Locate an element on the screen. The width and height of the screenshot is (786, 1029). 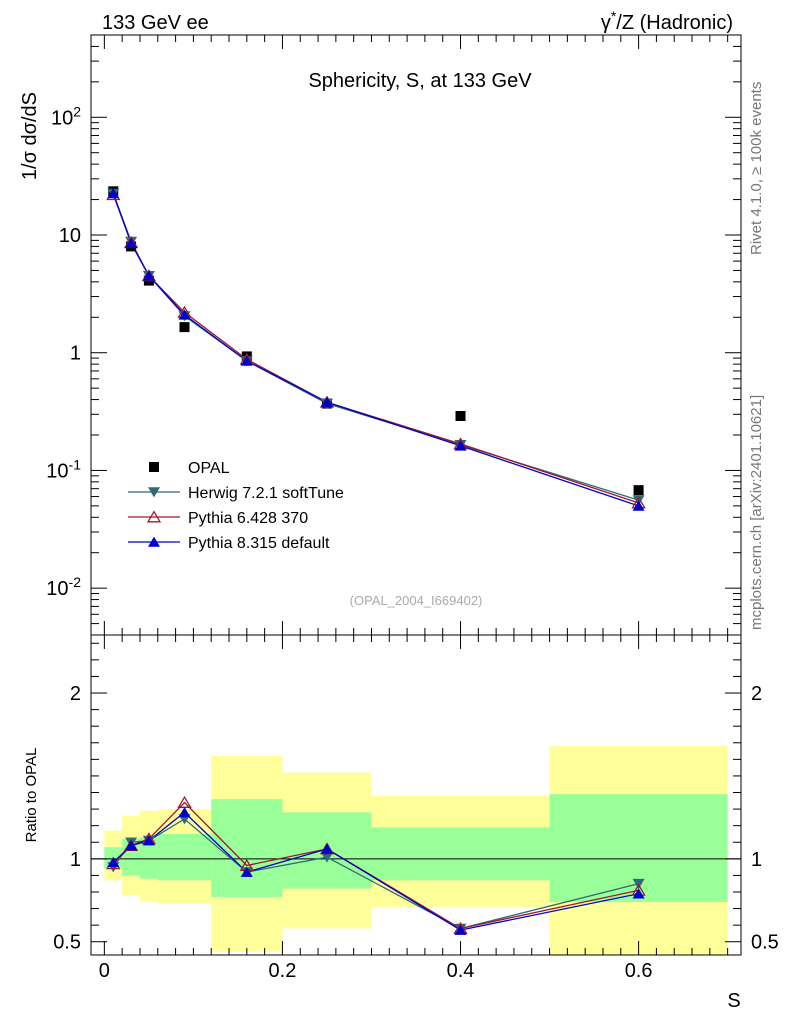
ratio-series-markers is located at coordinates (376, 865).